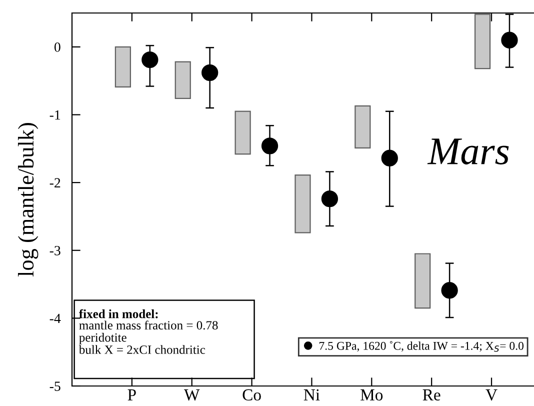  What do you see at coordinates (371, 395) in the screenshot?
I see `x-tick-label: Mo` at bounding box center [371, 395].